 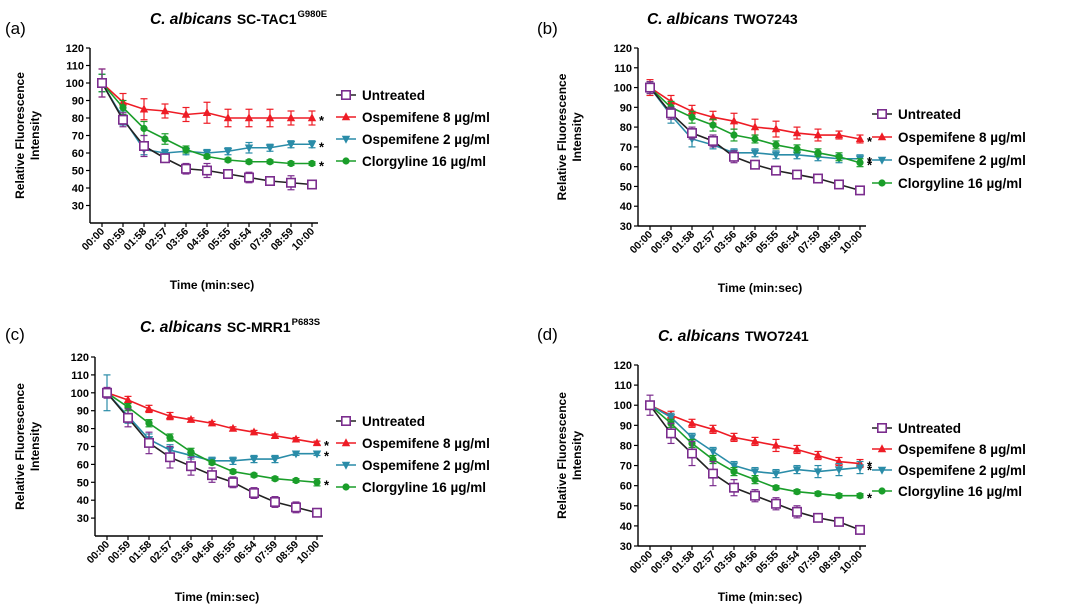 What do you see at coordinates (929, 428) in the screenshot?
I see `legend-label: Untreated` at bounding box center [929, 428].